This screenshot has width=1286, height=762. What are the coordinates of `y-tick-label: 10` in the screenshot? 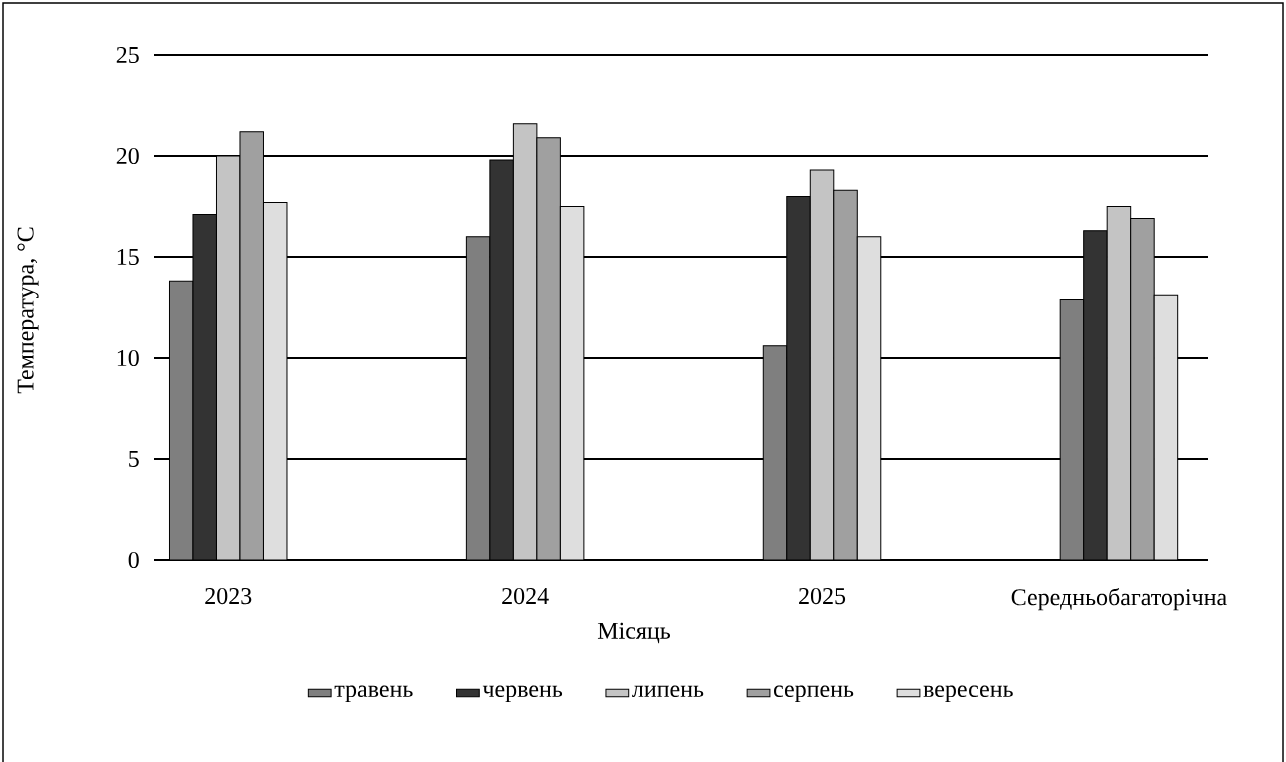 It's located at (128, 358).